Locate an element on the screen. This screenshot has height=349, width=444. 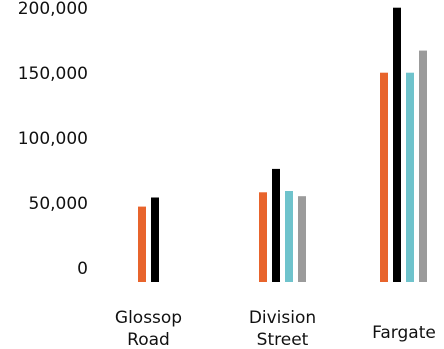
x-tick-label: Glossop is located at coordinates (148, 318).